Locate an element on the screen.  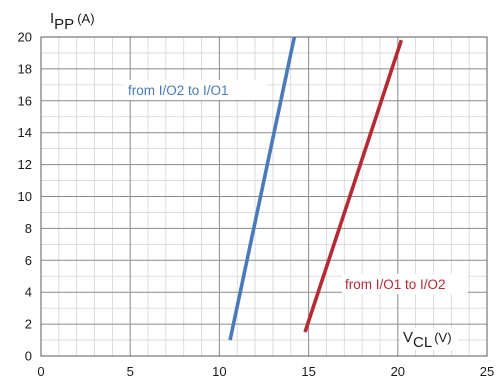
y-tick-label: 20 is located at coordinates (25, 37).